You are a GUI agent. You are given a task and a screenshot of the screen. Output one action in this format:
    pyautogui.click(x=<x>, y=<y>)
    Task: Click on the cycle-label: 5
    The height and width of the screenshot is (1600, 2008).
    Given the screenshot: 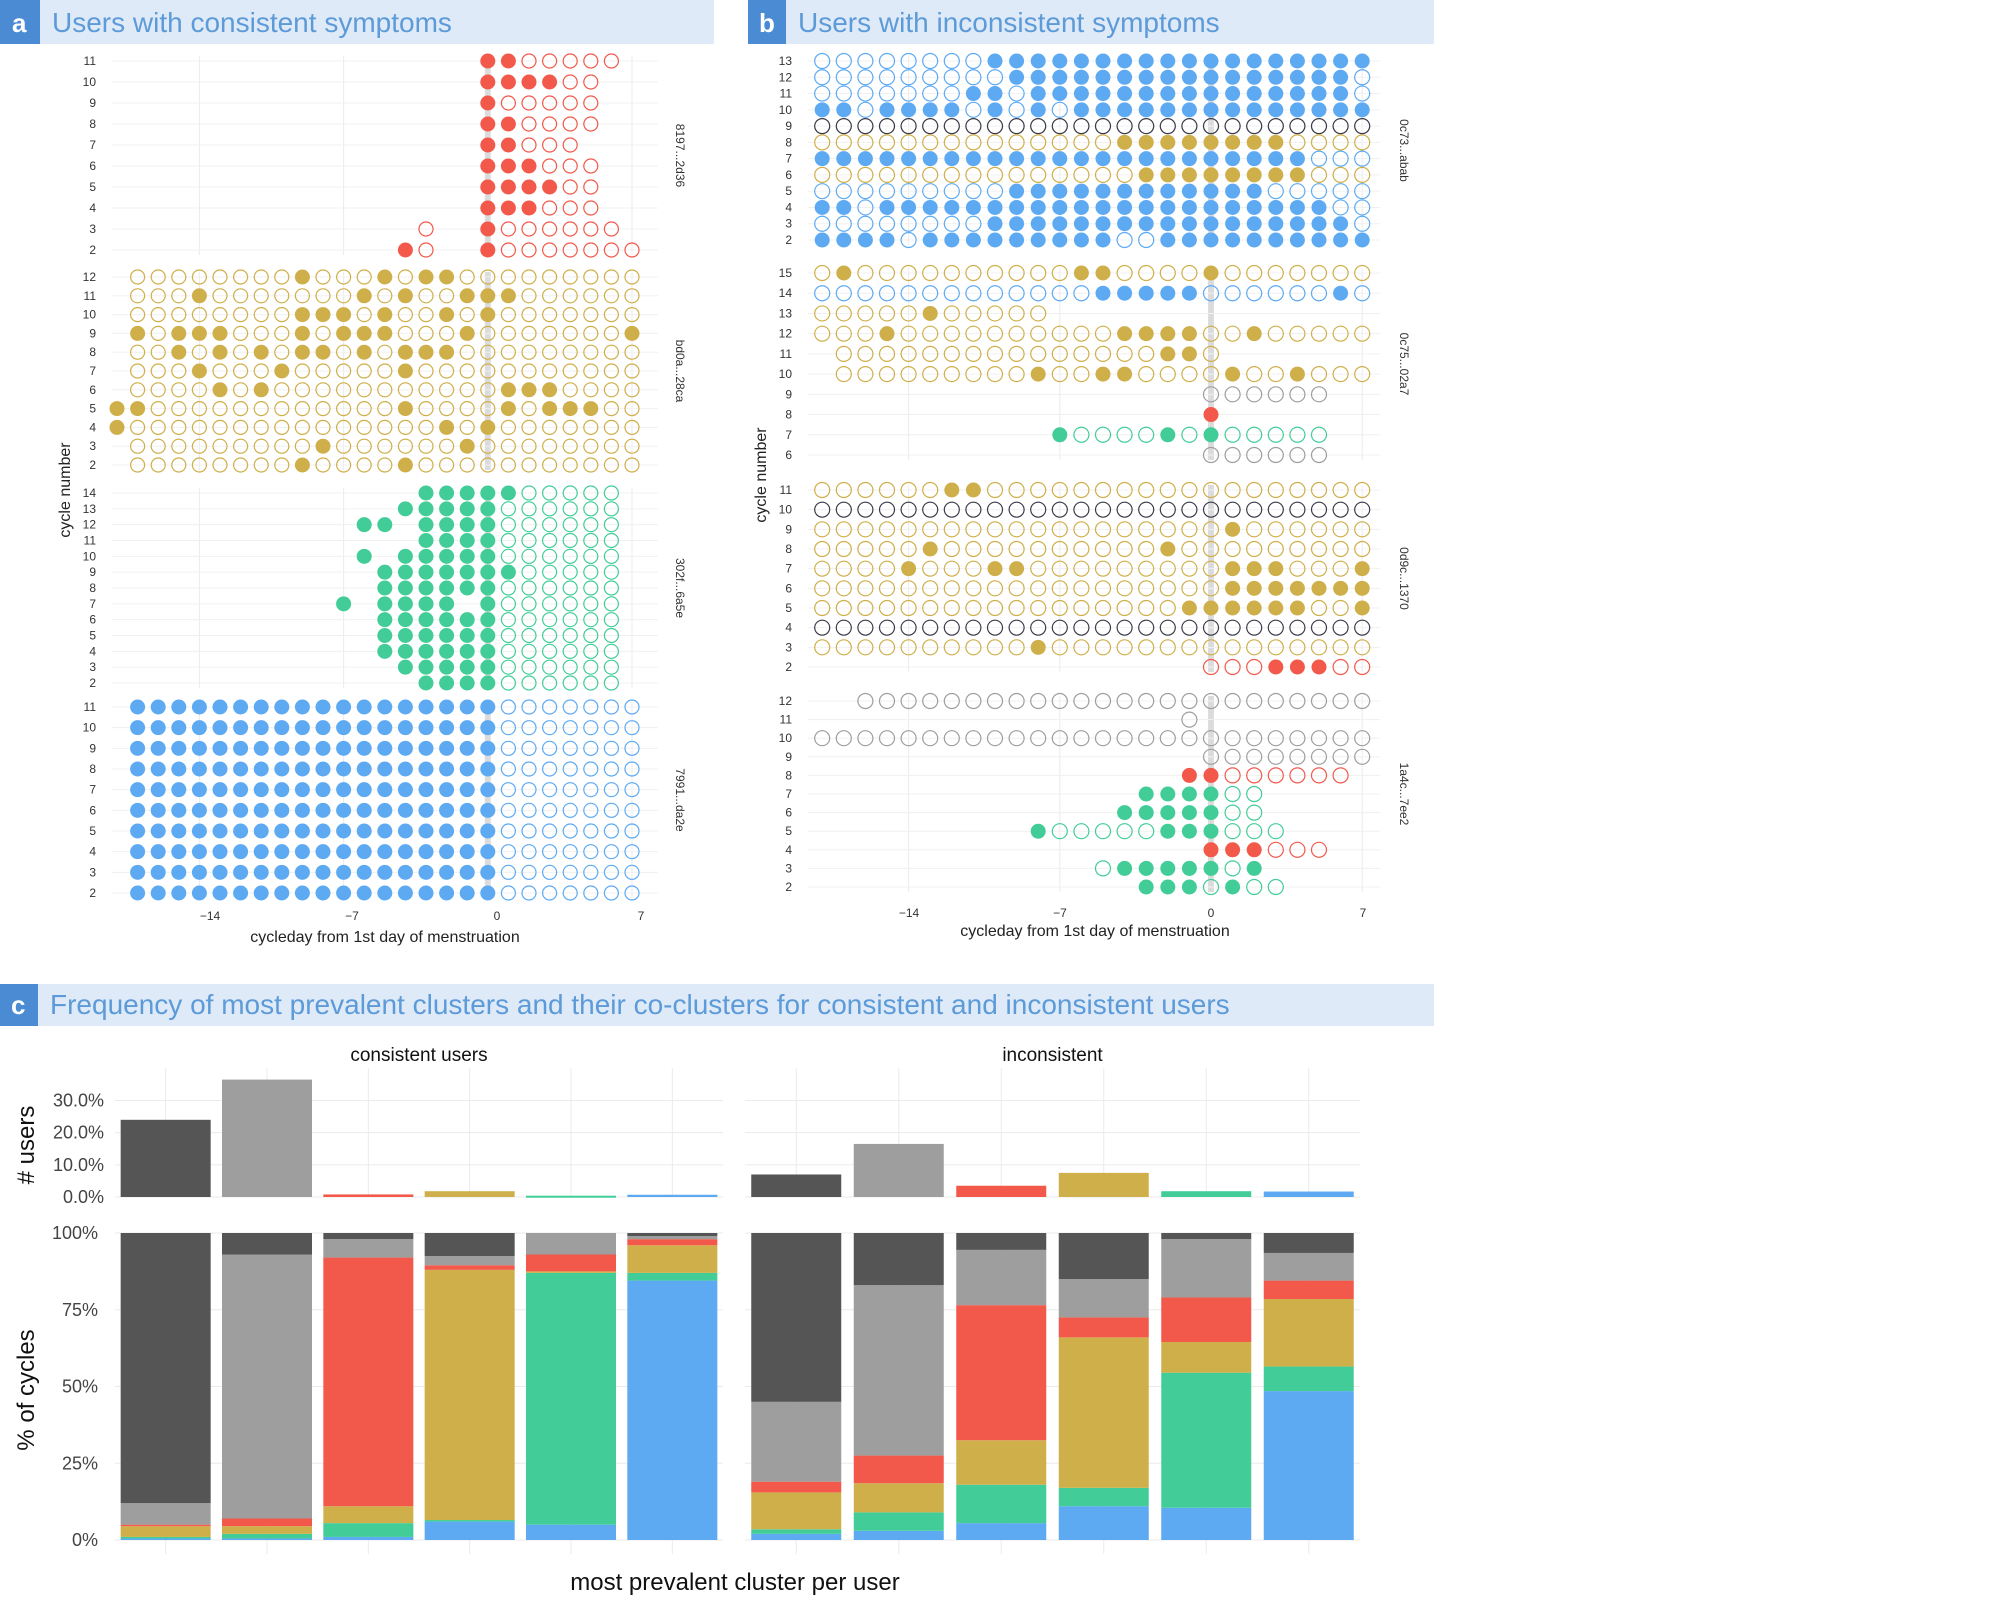 What is the action you would take?
    pyautogui.click(x=92, y=831)
    